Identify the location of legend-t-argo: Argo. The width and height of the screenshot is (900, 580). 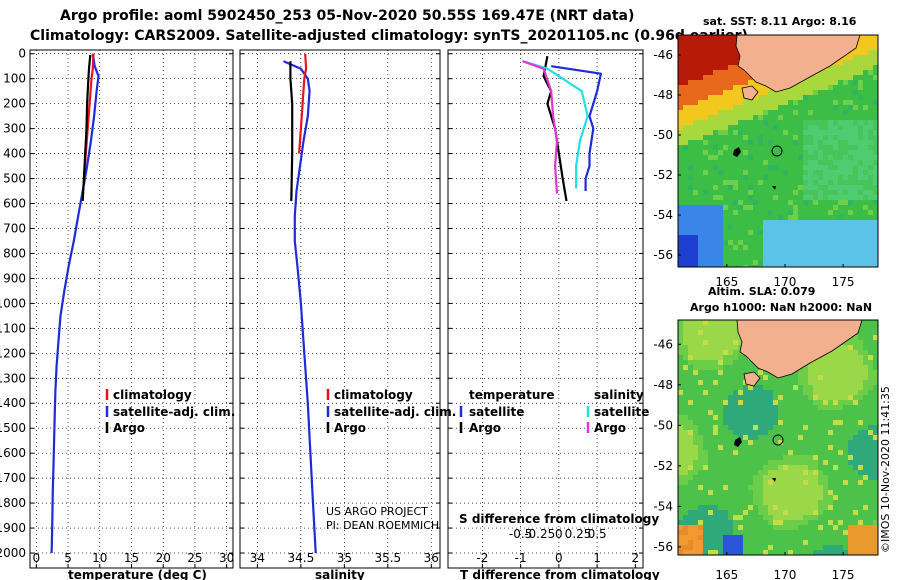
(485, 428).